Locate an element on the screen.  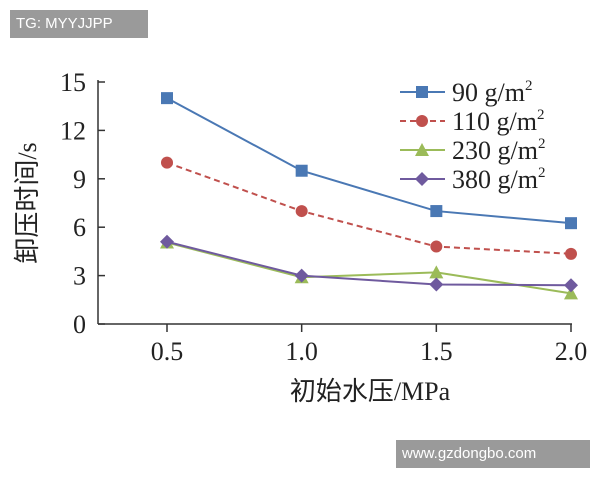
x-tick-label: 1.0 is located at coordinates (301, 351).